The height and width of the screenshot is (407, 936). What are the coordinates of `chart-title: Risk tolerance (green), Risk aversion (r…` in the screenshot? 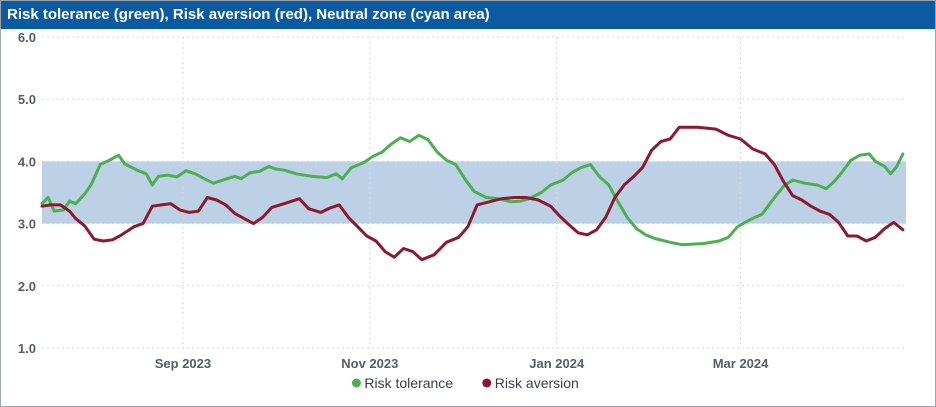 It's located at (248, 14).